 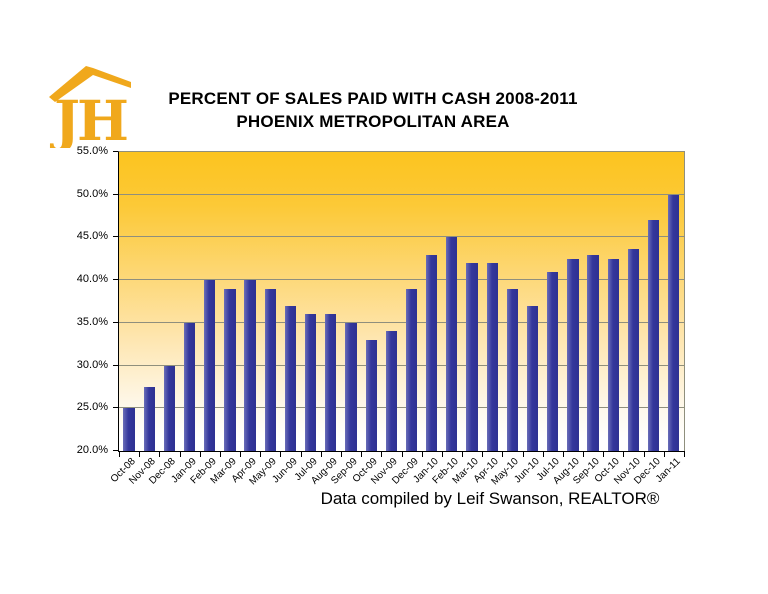 I want to click on y-axis-label: 40.0%, so click(x=92, y=279).